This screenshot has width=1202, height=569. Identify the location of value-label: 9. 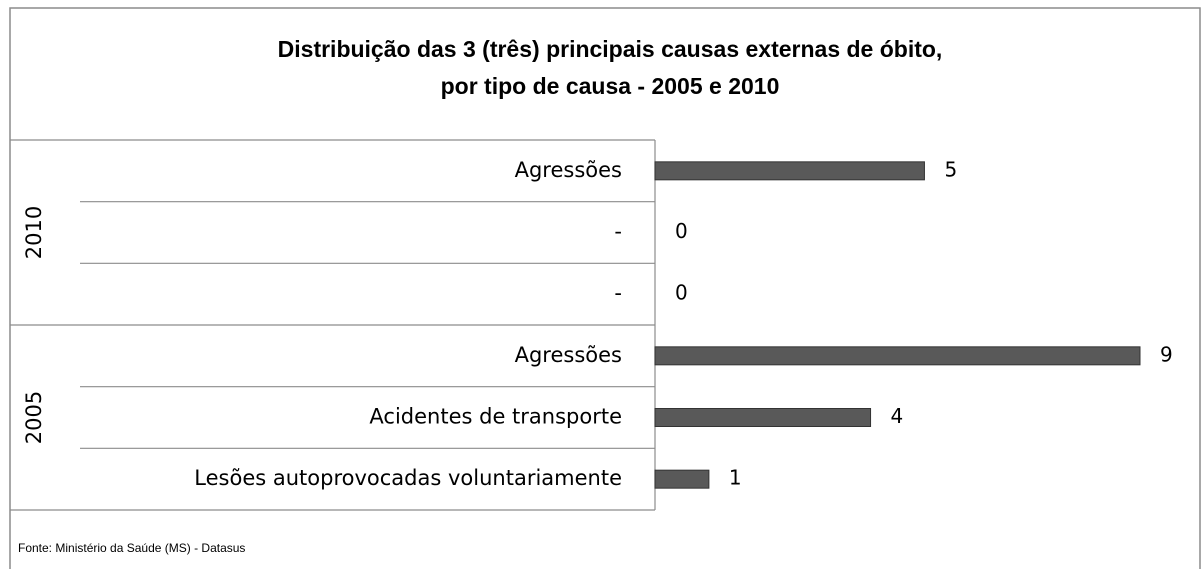
(1166, 354).